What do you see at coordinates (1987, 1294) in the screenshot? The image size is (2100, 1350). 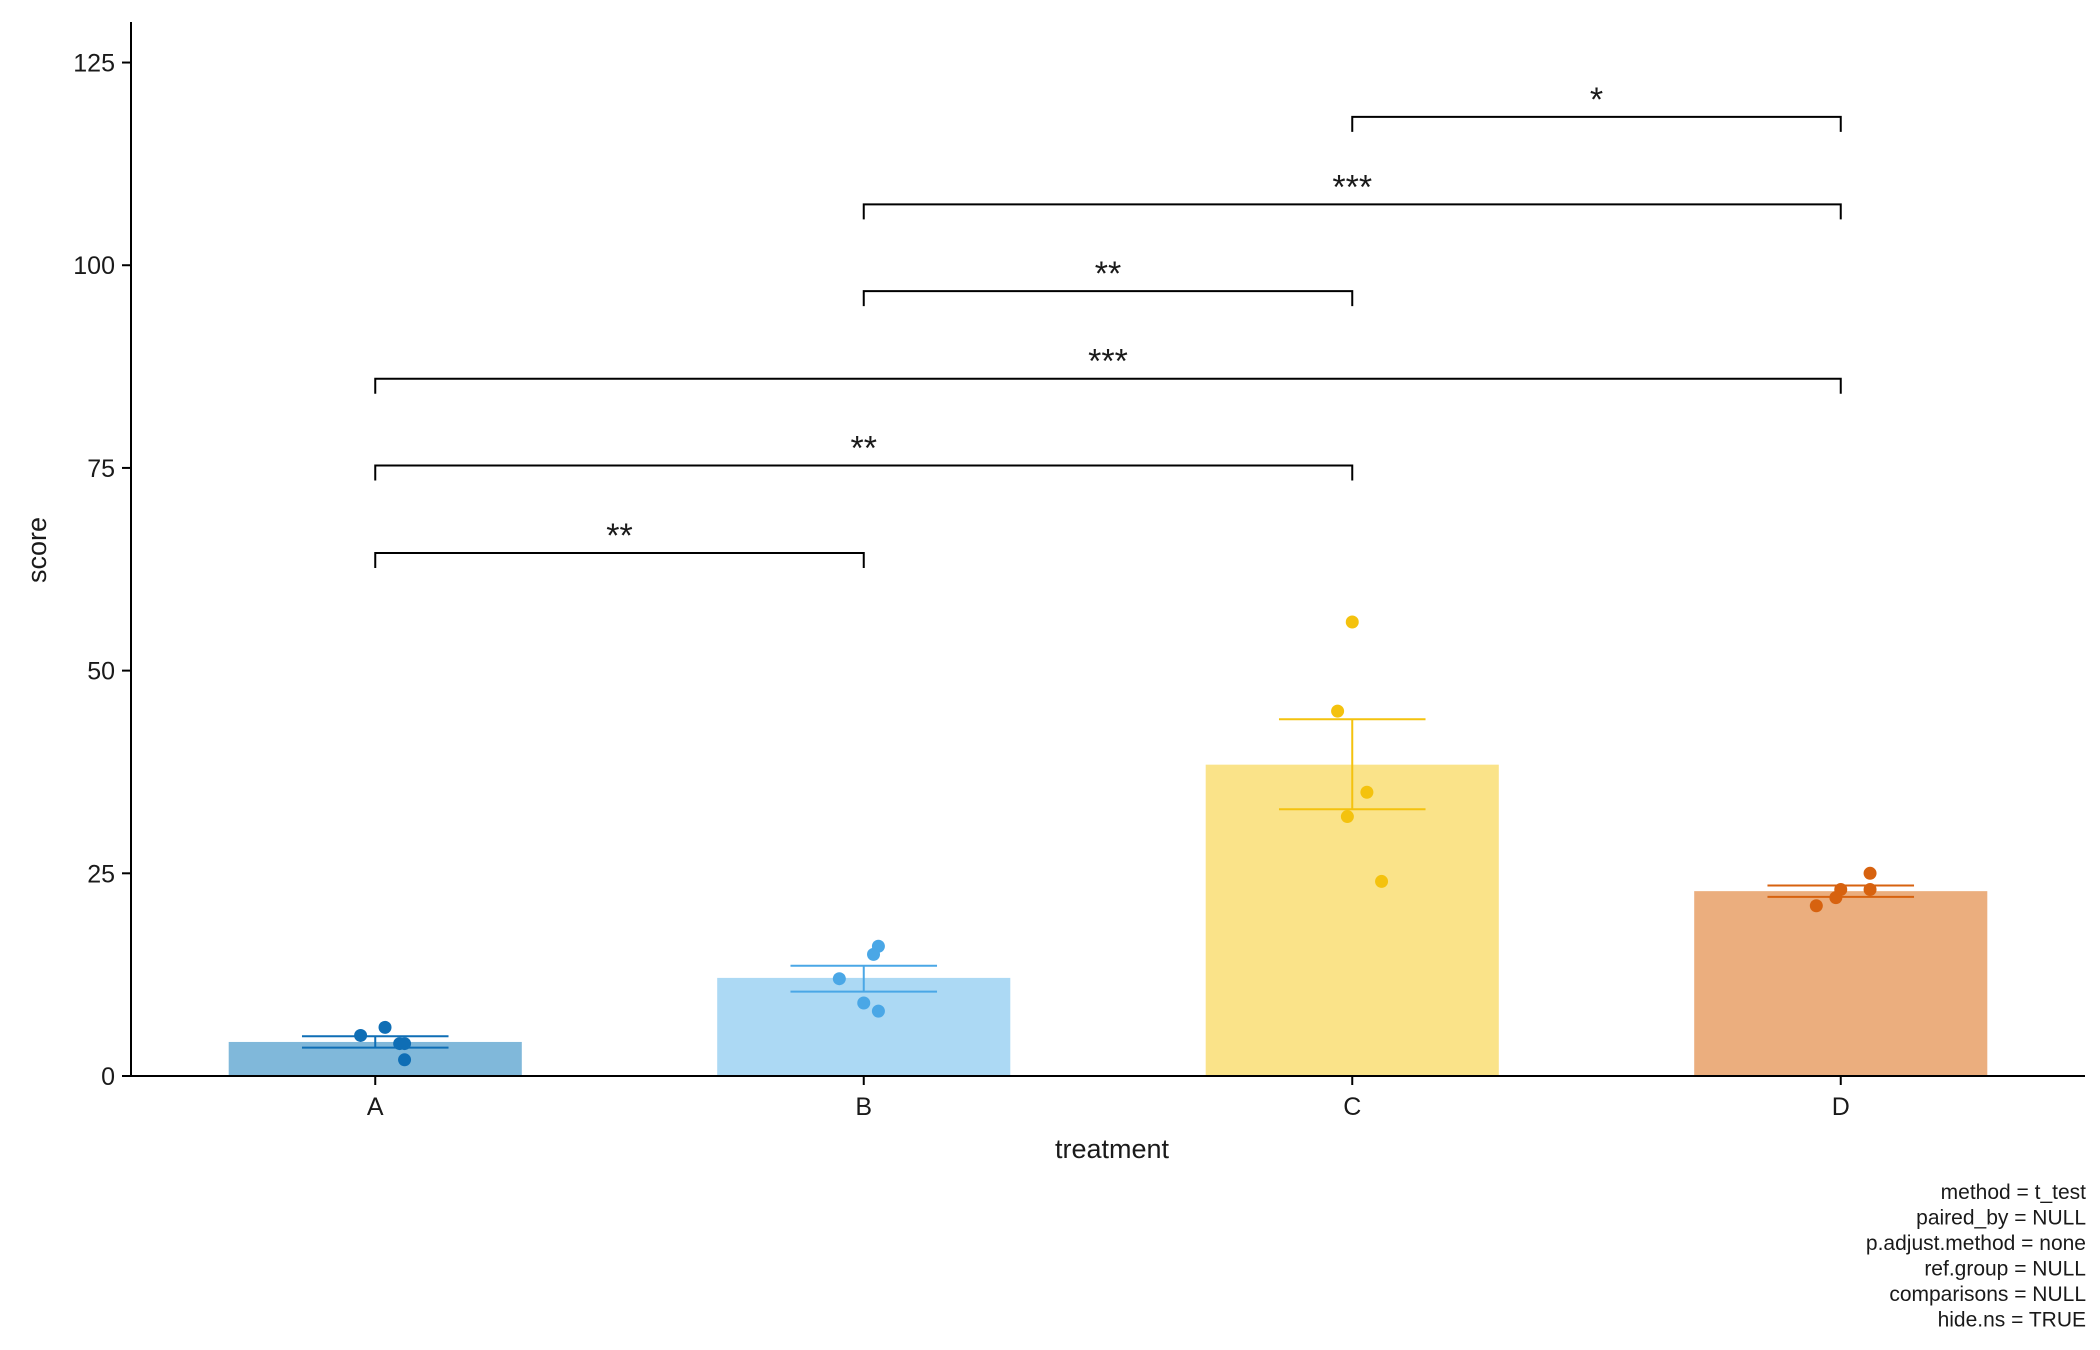 I see `caption-line-5: comparisons = NULL` at bounding box center [1987, 1294].